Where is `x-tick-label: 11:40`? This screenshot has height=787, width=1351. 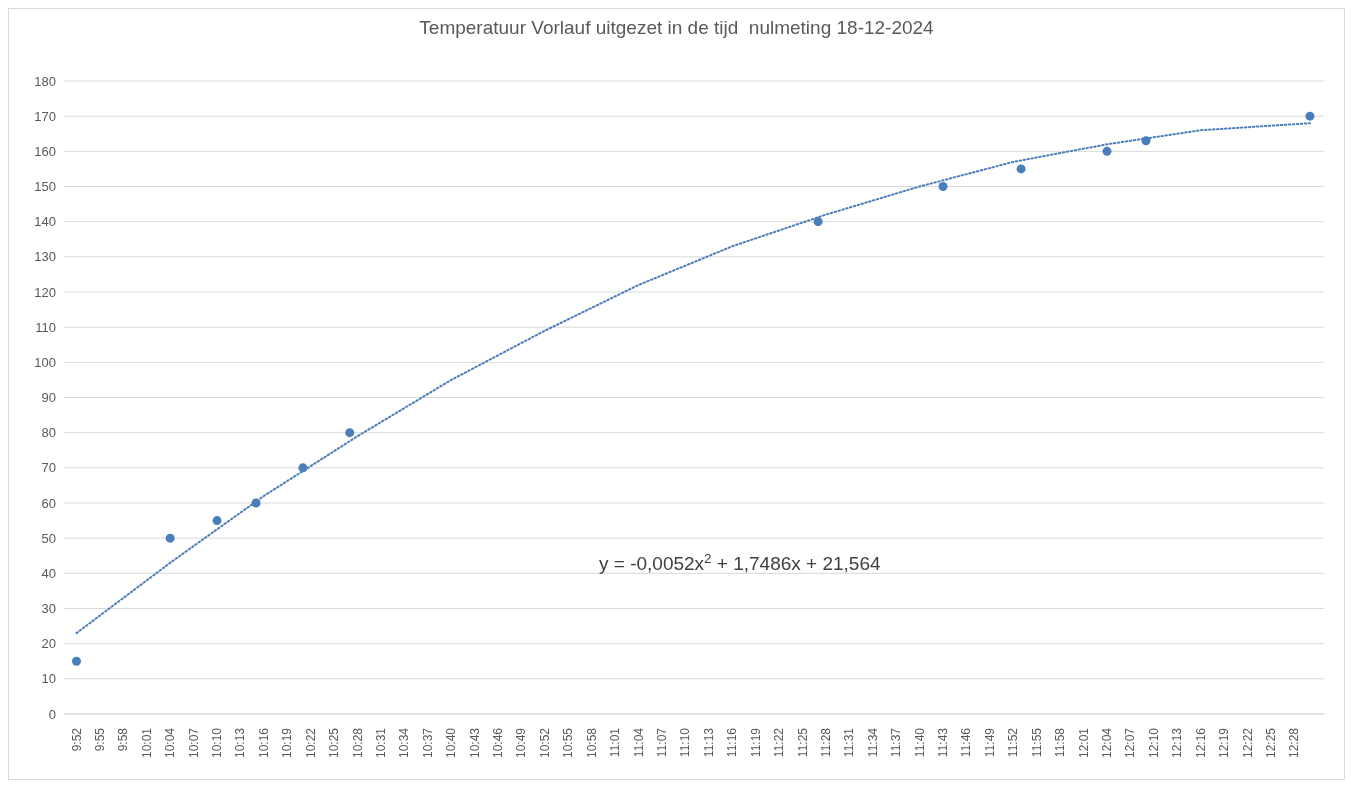 x-tick-label: 11:40 is located at coordinates (919, 742).